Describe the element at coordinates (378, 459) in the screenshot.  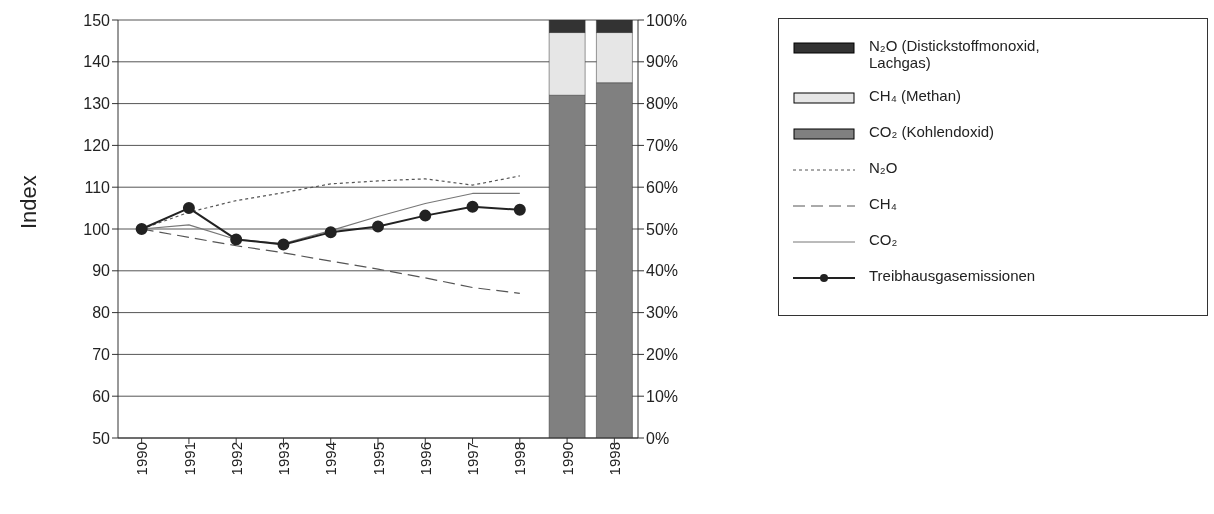
I see `x-tick-label: 1995` at that location.